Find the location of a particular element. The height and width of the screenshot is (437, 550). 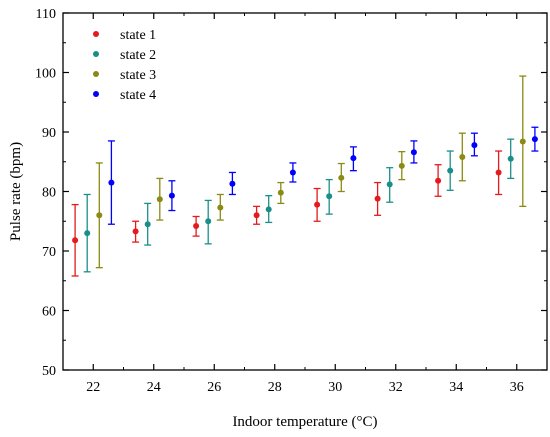

x-tick-label: 32 is located at coordinates (396, 387).